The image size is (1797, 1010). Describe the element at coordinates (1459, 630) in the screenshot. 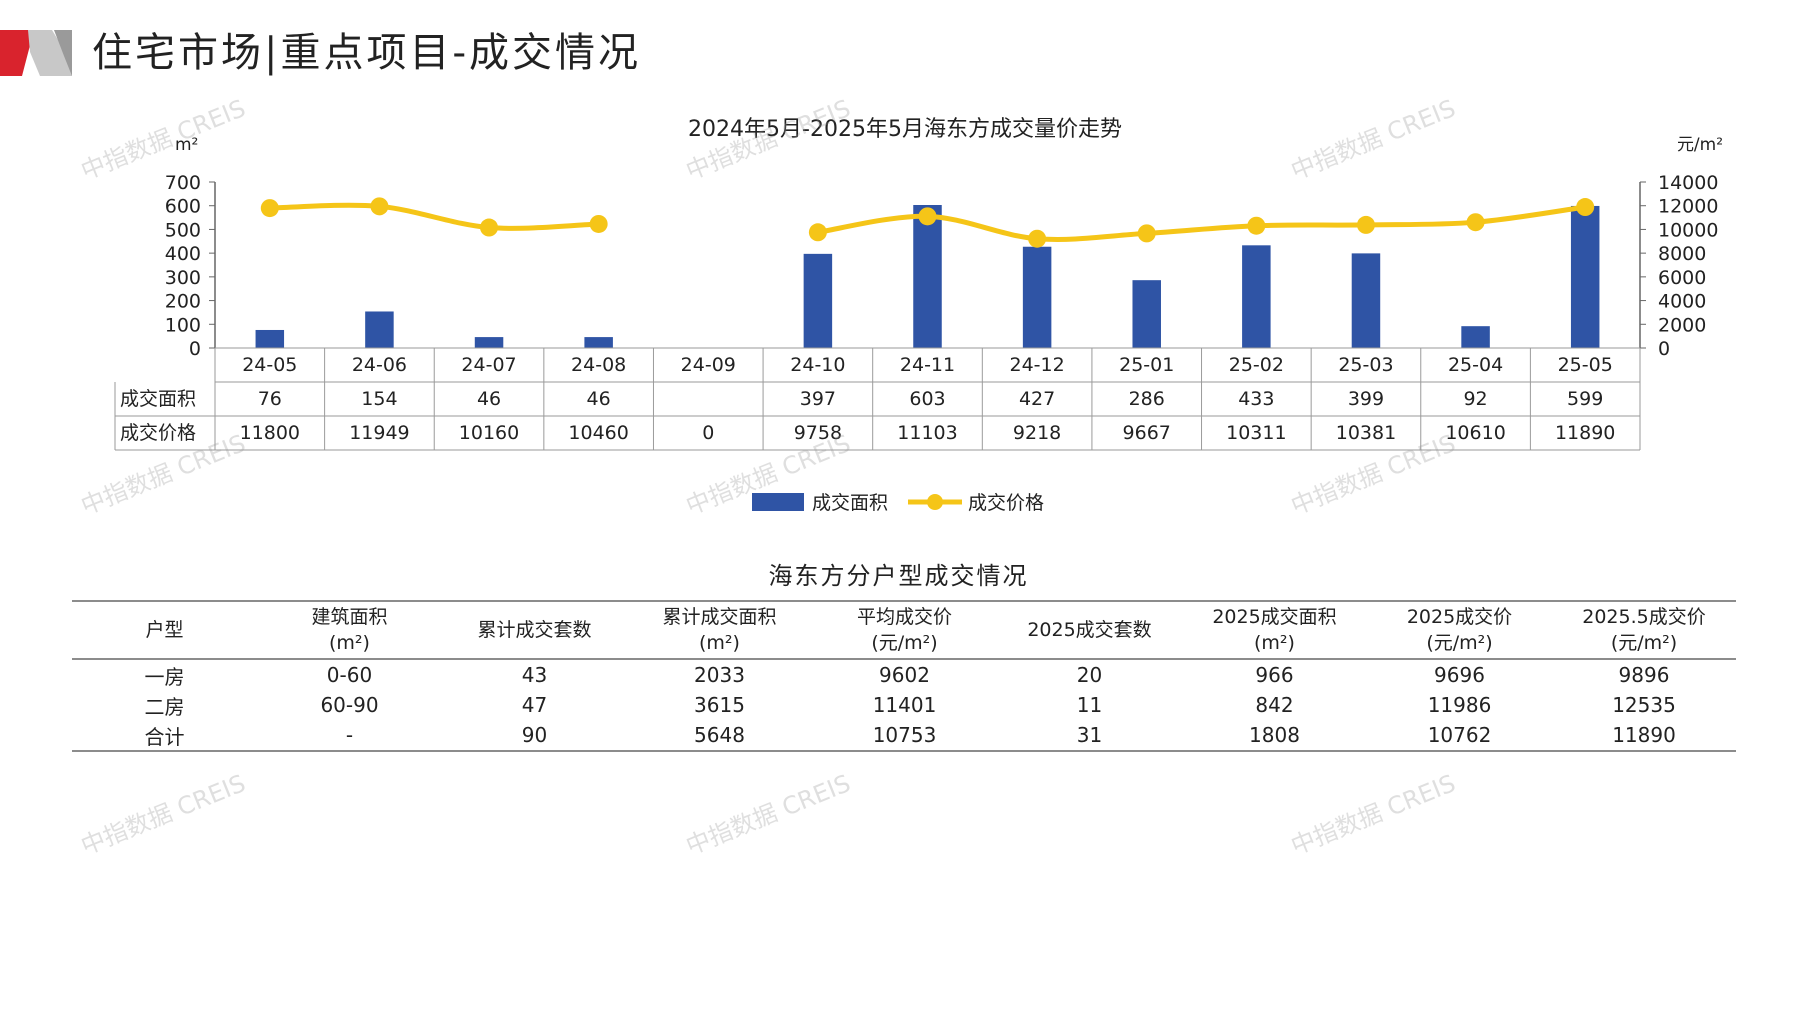

I see `table-header-7: 2025成交价 (元/m²)` at that location.